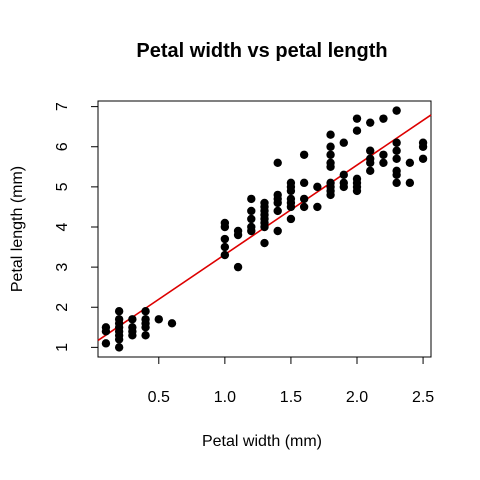 This screenshot has width=480, height=480. I want to click on x-axis-label: Petal width (mm), so click(262, 441).